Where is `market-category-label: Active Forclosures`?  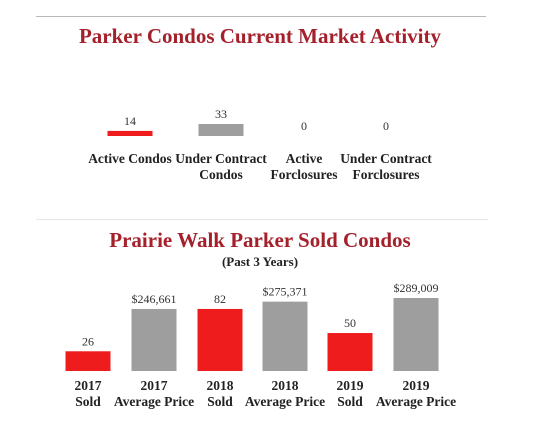
market-category-label: Active Forclosures is located at coordinates (304, 166).